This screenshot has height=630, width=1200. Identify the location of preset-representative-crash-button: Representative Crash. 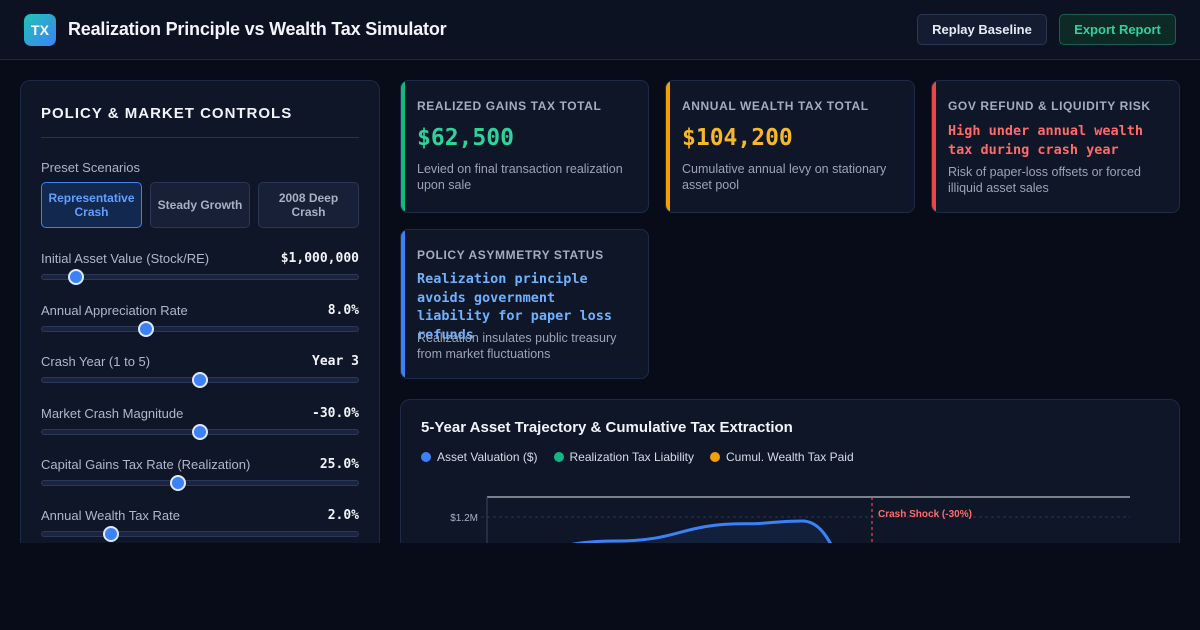
(91, 205).